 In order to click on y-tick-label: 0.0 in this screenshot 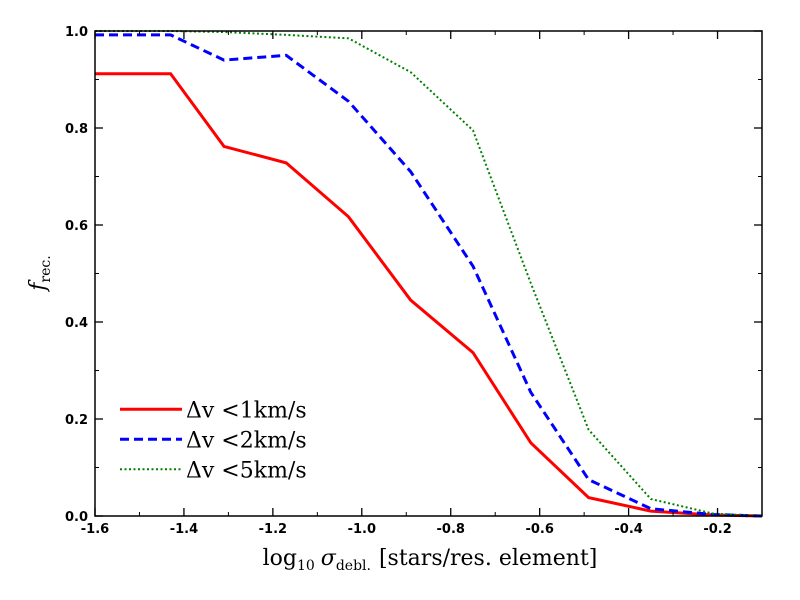, I will do `click(76, 517)`.